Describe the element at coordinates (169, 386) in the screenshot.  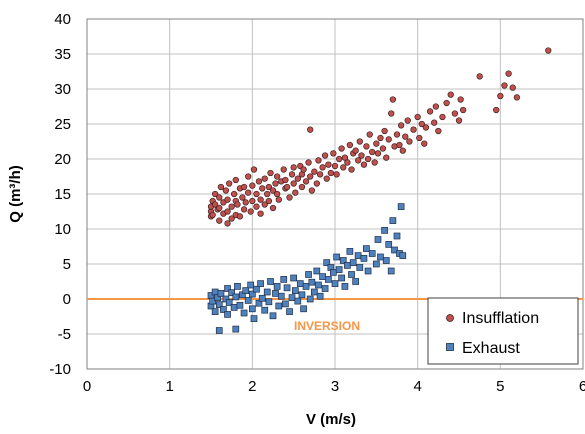
I see `x-tick-label: 1` at that location.